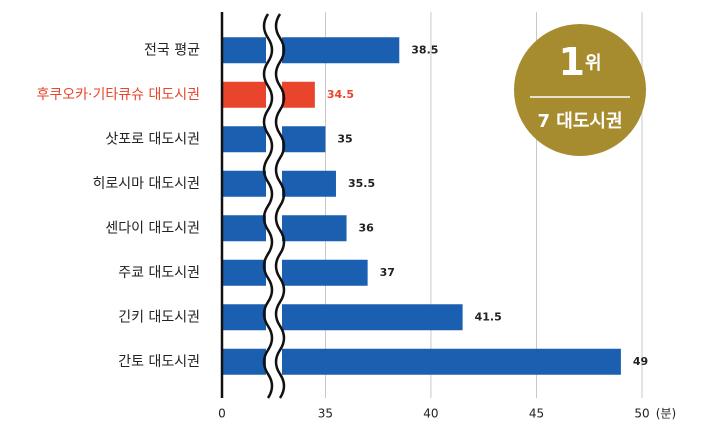 The height and width of the screenshot is (426, 707). I want to click on value-label: 36, so click(367, 227).